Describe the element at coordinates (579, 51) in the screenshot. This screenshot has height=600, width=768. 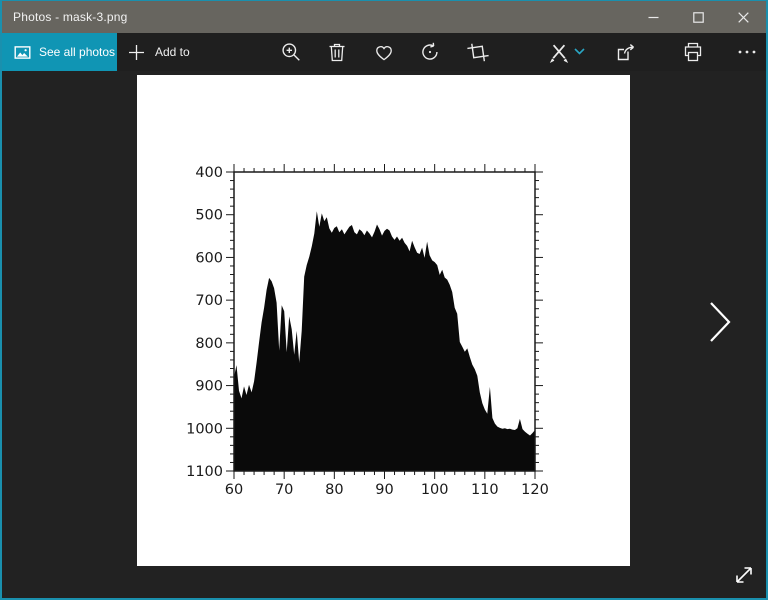
I see `chevron-down-icon` at that location.